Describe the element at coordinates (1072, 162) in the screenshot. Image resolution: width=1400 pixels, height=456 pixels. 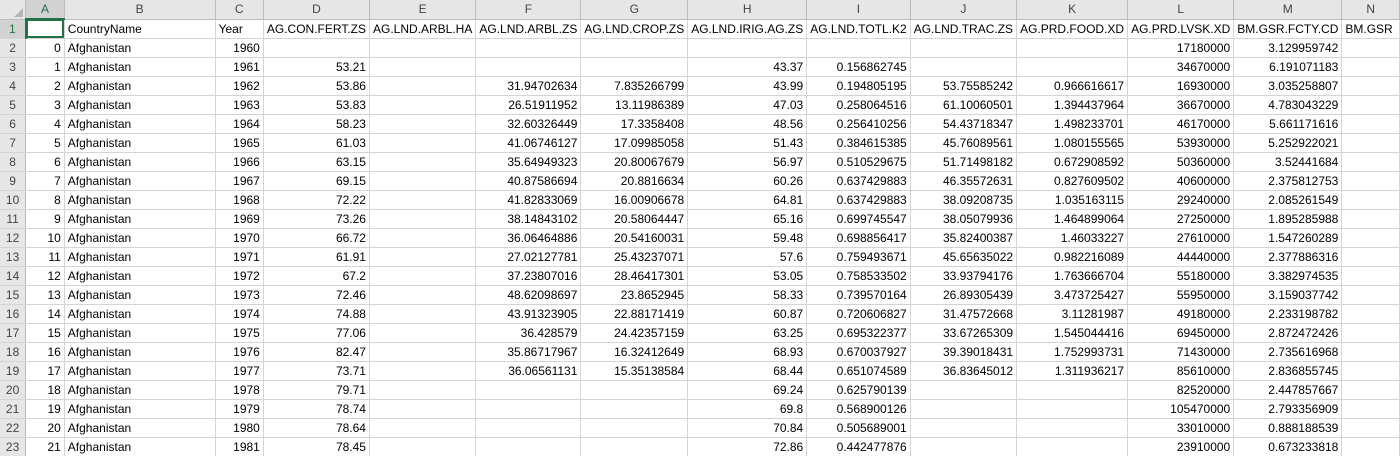
I see `cell-k8: 0.672908592` at that location.